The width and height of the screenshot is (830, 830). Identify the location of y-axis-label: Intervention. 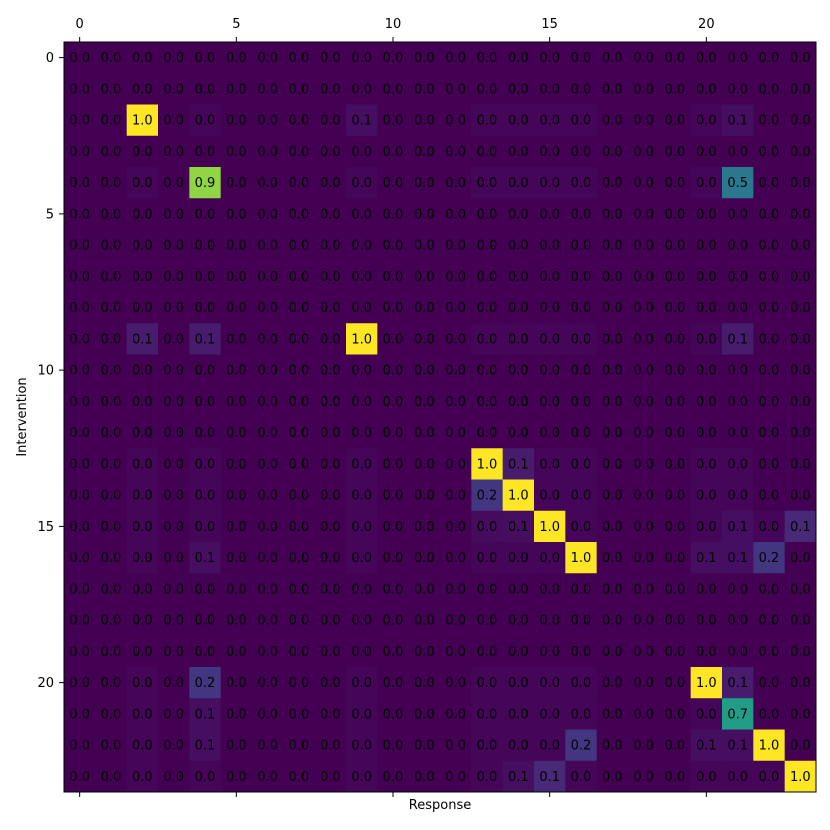
(22, 416).